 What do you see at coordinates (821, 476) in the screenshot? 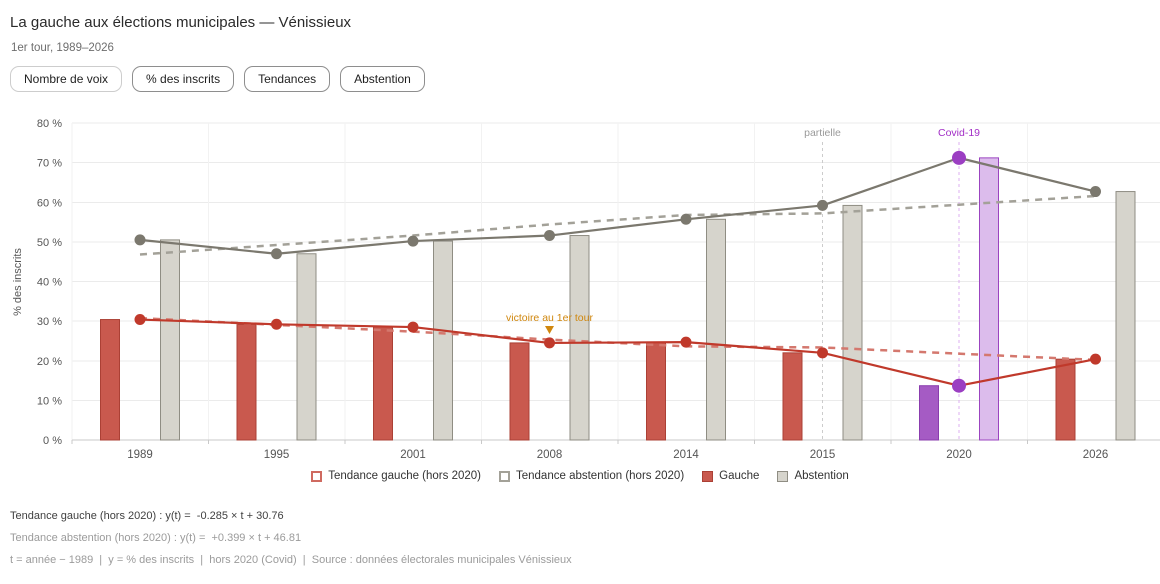
I see `legend-label: Abstention` at bounding box center [821, 476].